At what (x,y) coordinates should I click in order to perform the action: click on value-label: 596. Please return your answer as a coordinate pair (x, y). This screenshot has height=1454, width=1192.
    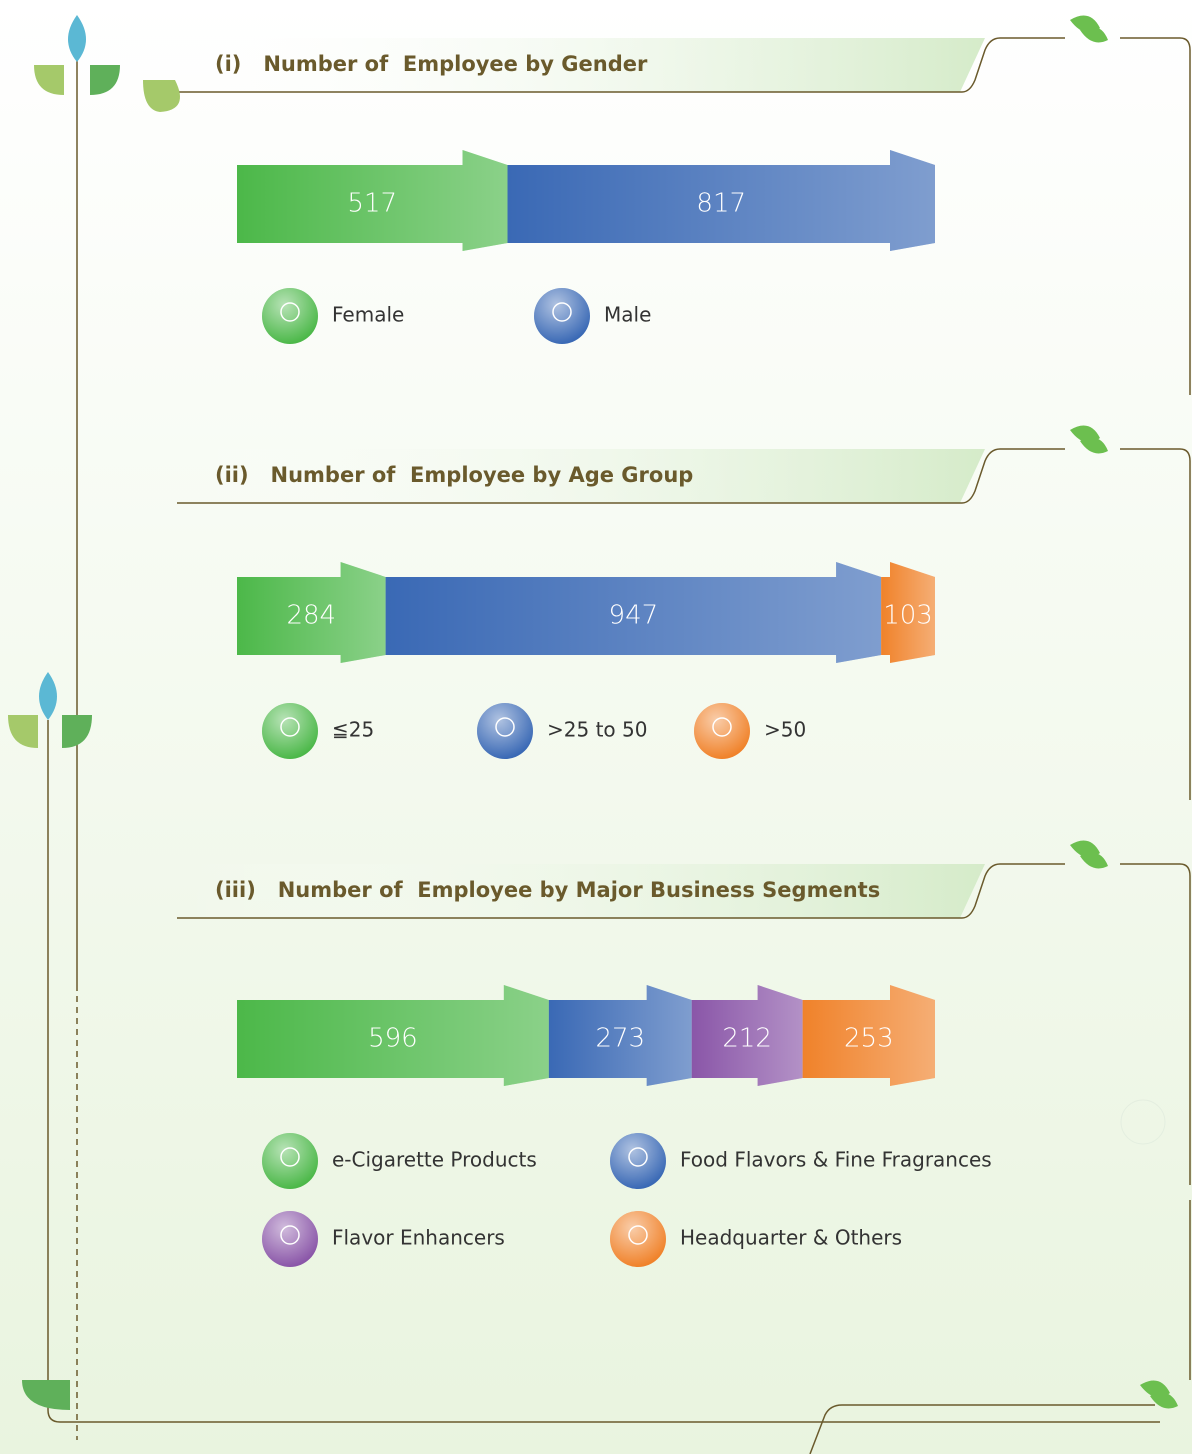
    Looking at the image, I should click on (393, 1039).